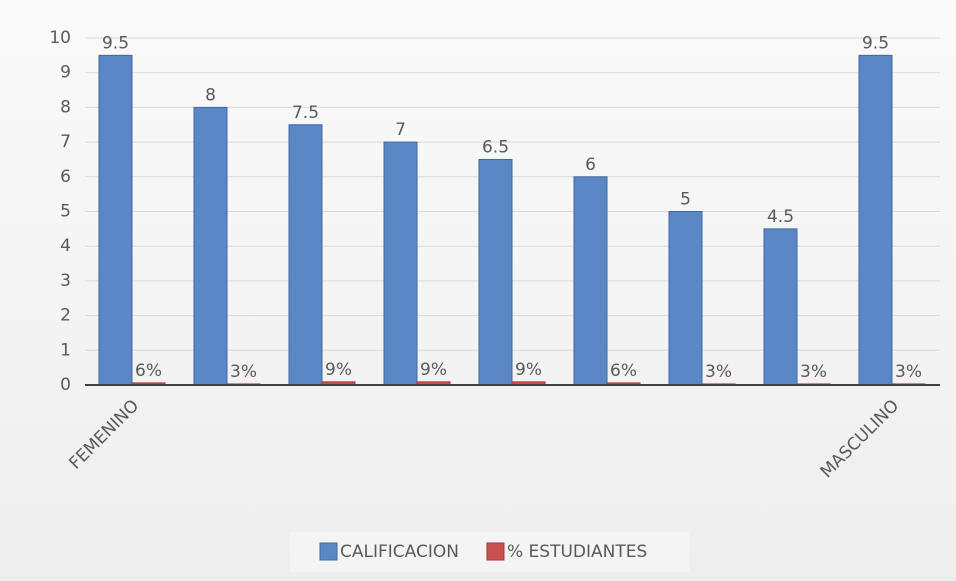 The height and width of the screenshot is (581, 956). Describe the element at coordinates (577, 552) in the screenshot. I see `legend-label: % ESTUDIANTES` at that location.